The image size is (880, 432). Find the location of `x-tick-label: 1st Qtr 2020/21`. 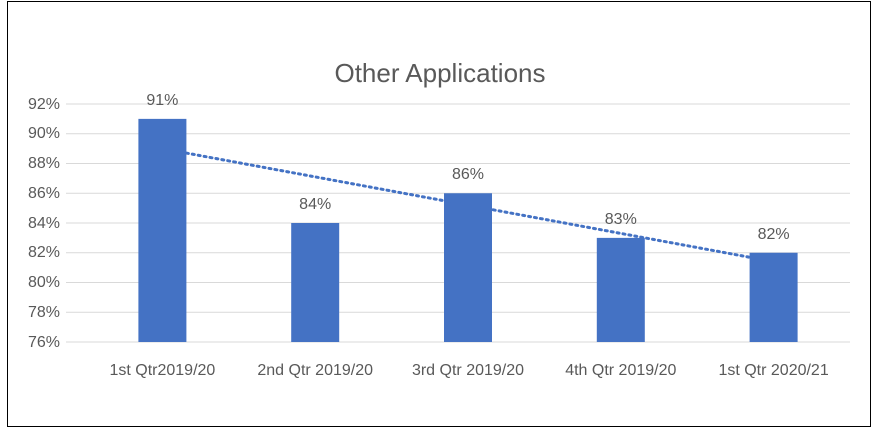

x-tick-label: 1st Qtr 2020/21 is located at coordinates (773, 370).